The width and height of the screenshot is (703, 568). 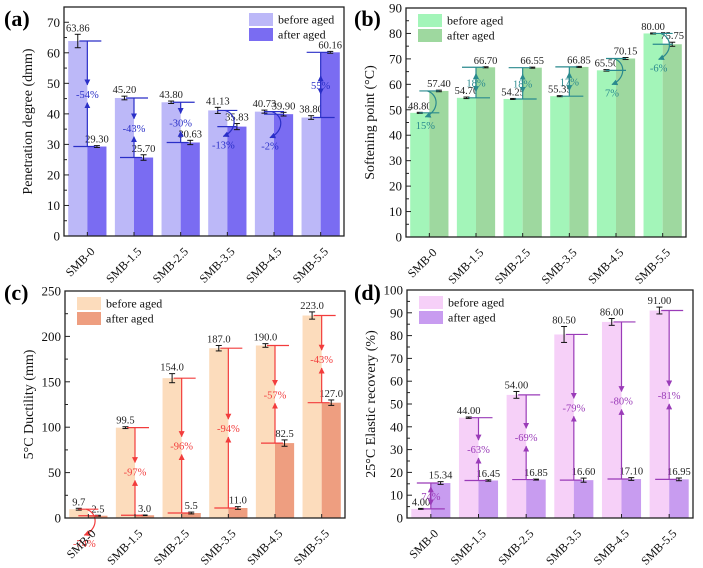 What do you see at coordinates (53, 22) in the screenshot?
I see `y-tick-label: 70` at bounding box center [53, 22].